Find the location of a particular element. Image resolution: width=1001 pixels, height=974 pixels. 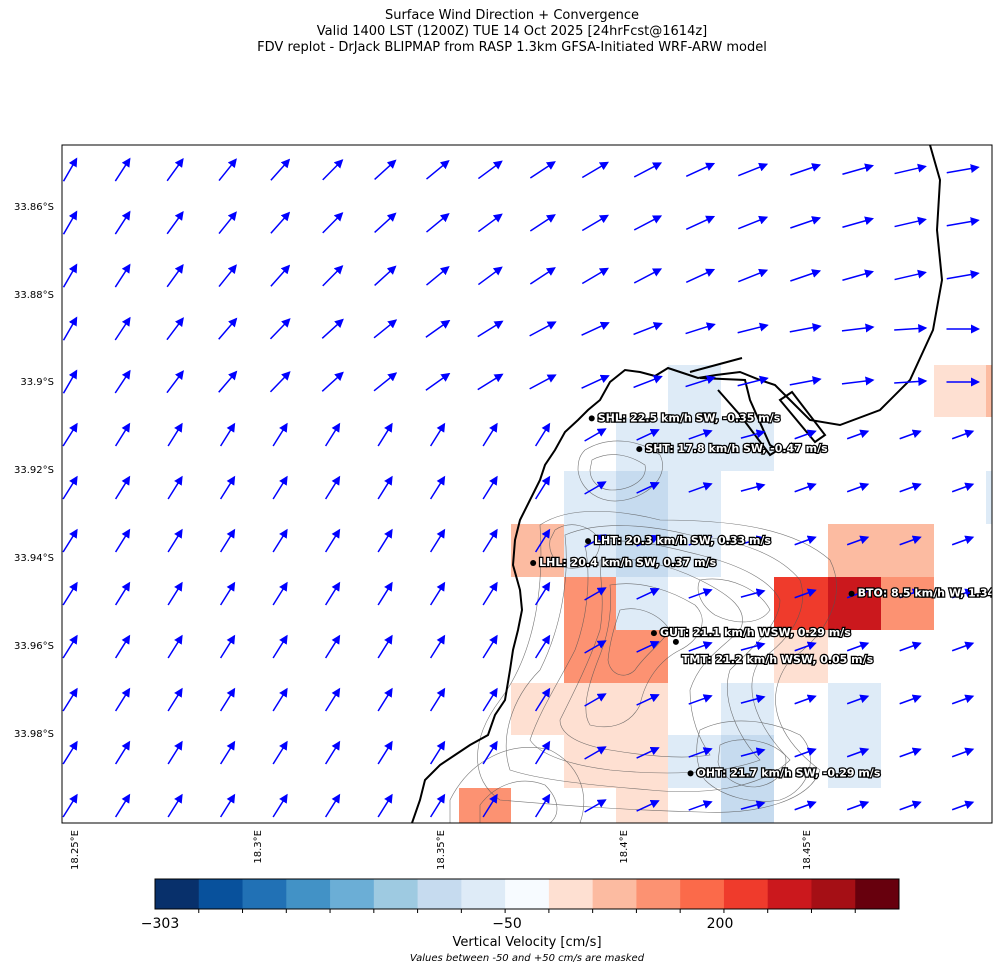

lat-label: 33.86°S is located at coordinates (34, 207).